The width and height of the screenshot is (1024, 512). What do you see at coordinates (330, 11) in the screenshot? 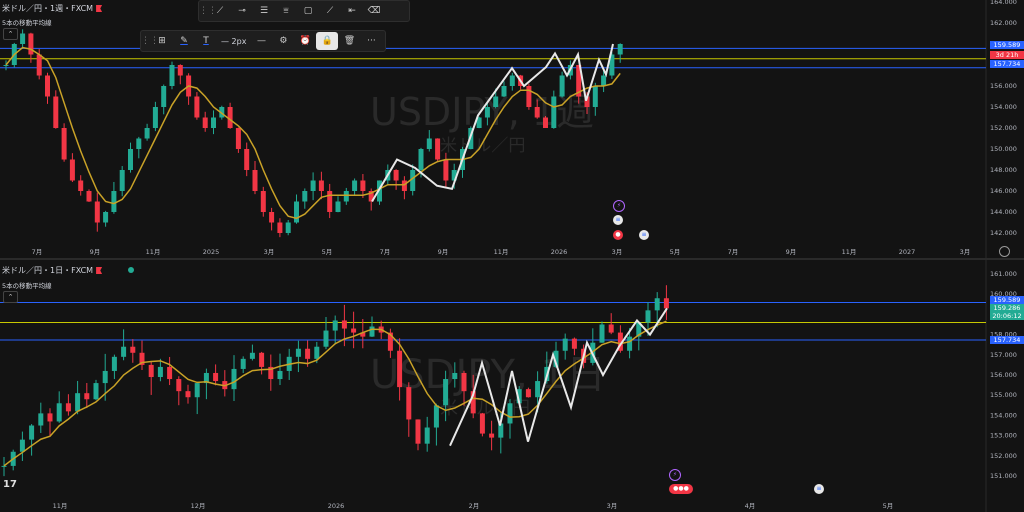
I see `brush-icon: ⟋` at bounding box center [330, 11].